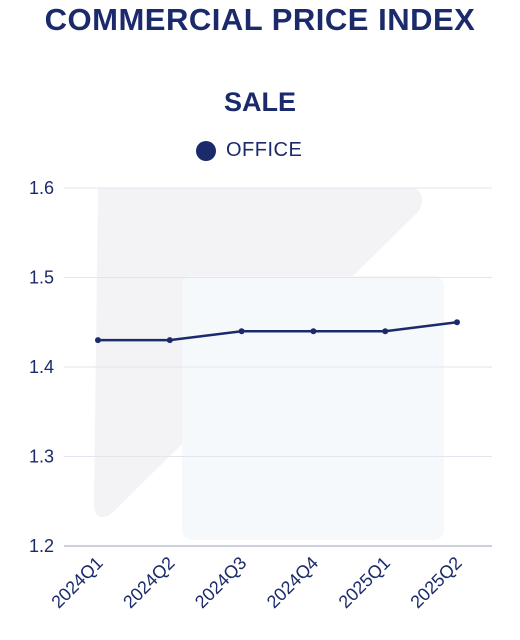 The image size is (520, 640). Describe the element at coordinates (206, 150) in the screenshot. I see `legend-swatch-office` at that location.